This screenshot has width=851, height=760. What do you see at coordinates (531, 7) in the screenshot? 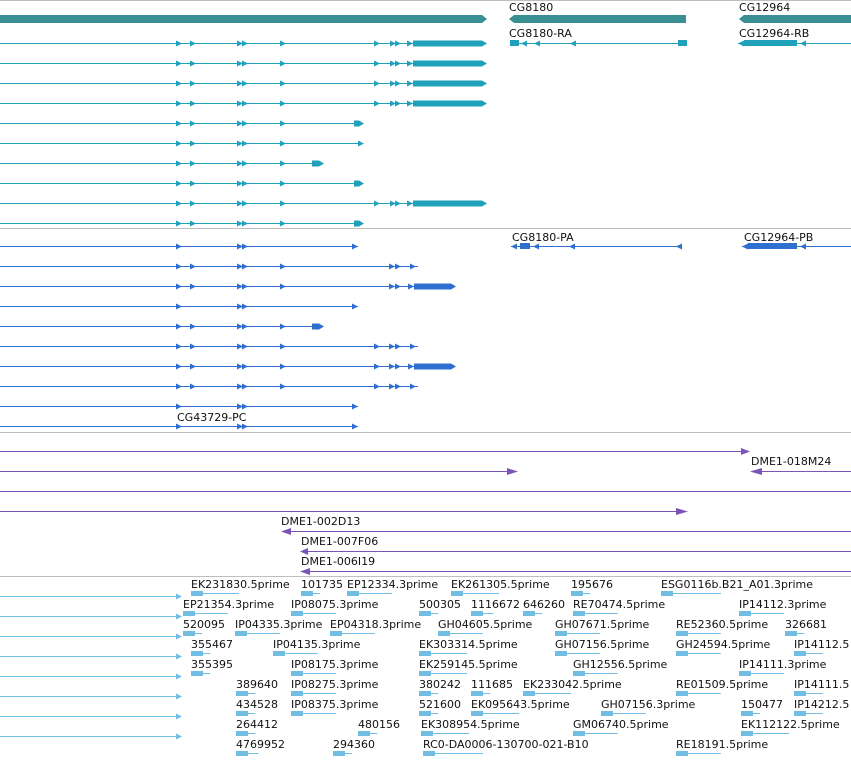
I see `gene-label-cg8180: CG8180` at bounding box center [531, 7].